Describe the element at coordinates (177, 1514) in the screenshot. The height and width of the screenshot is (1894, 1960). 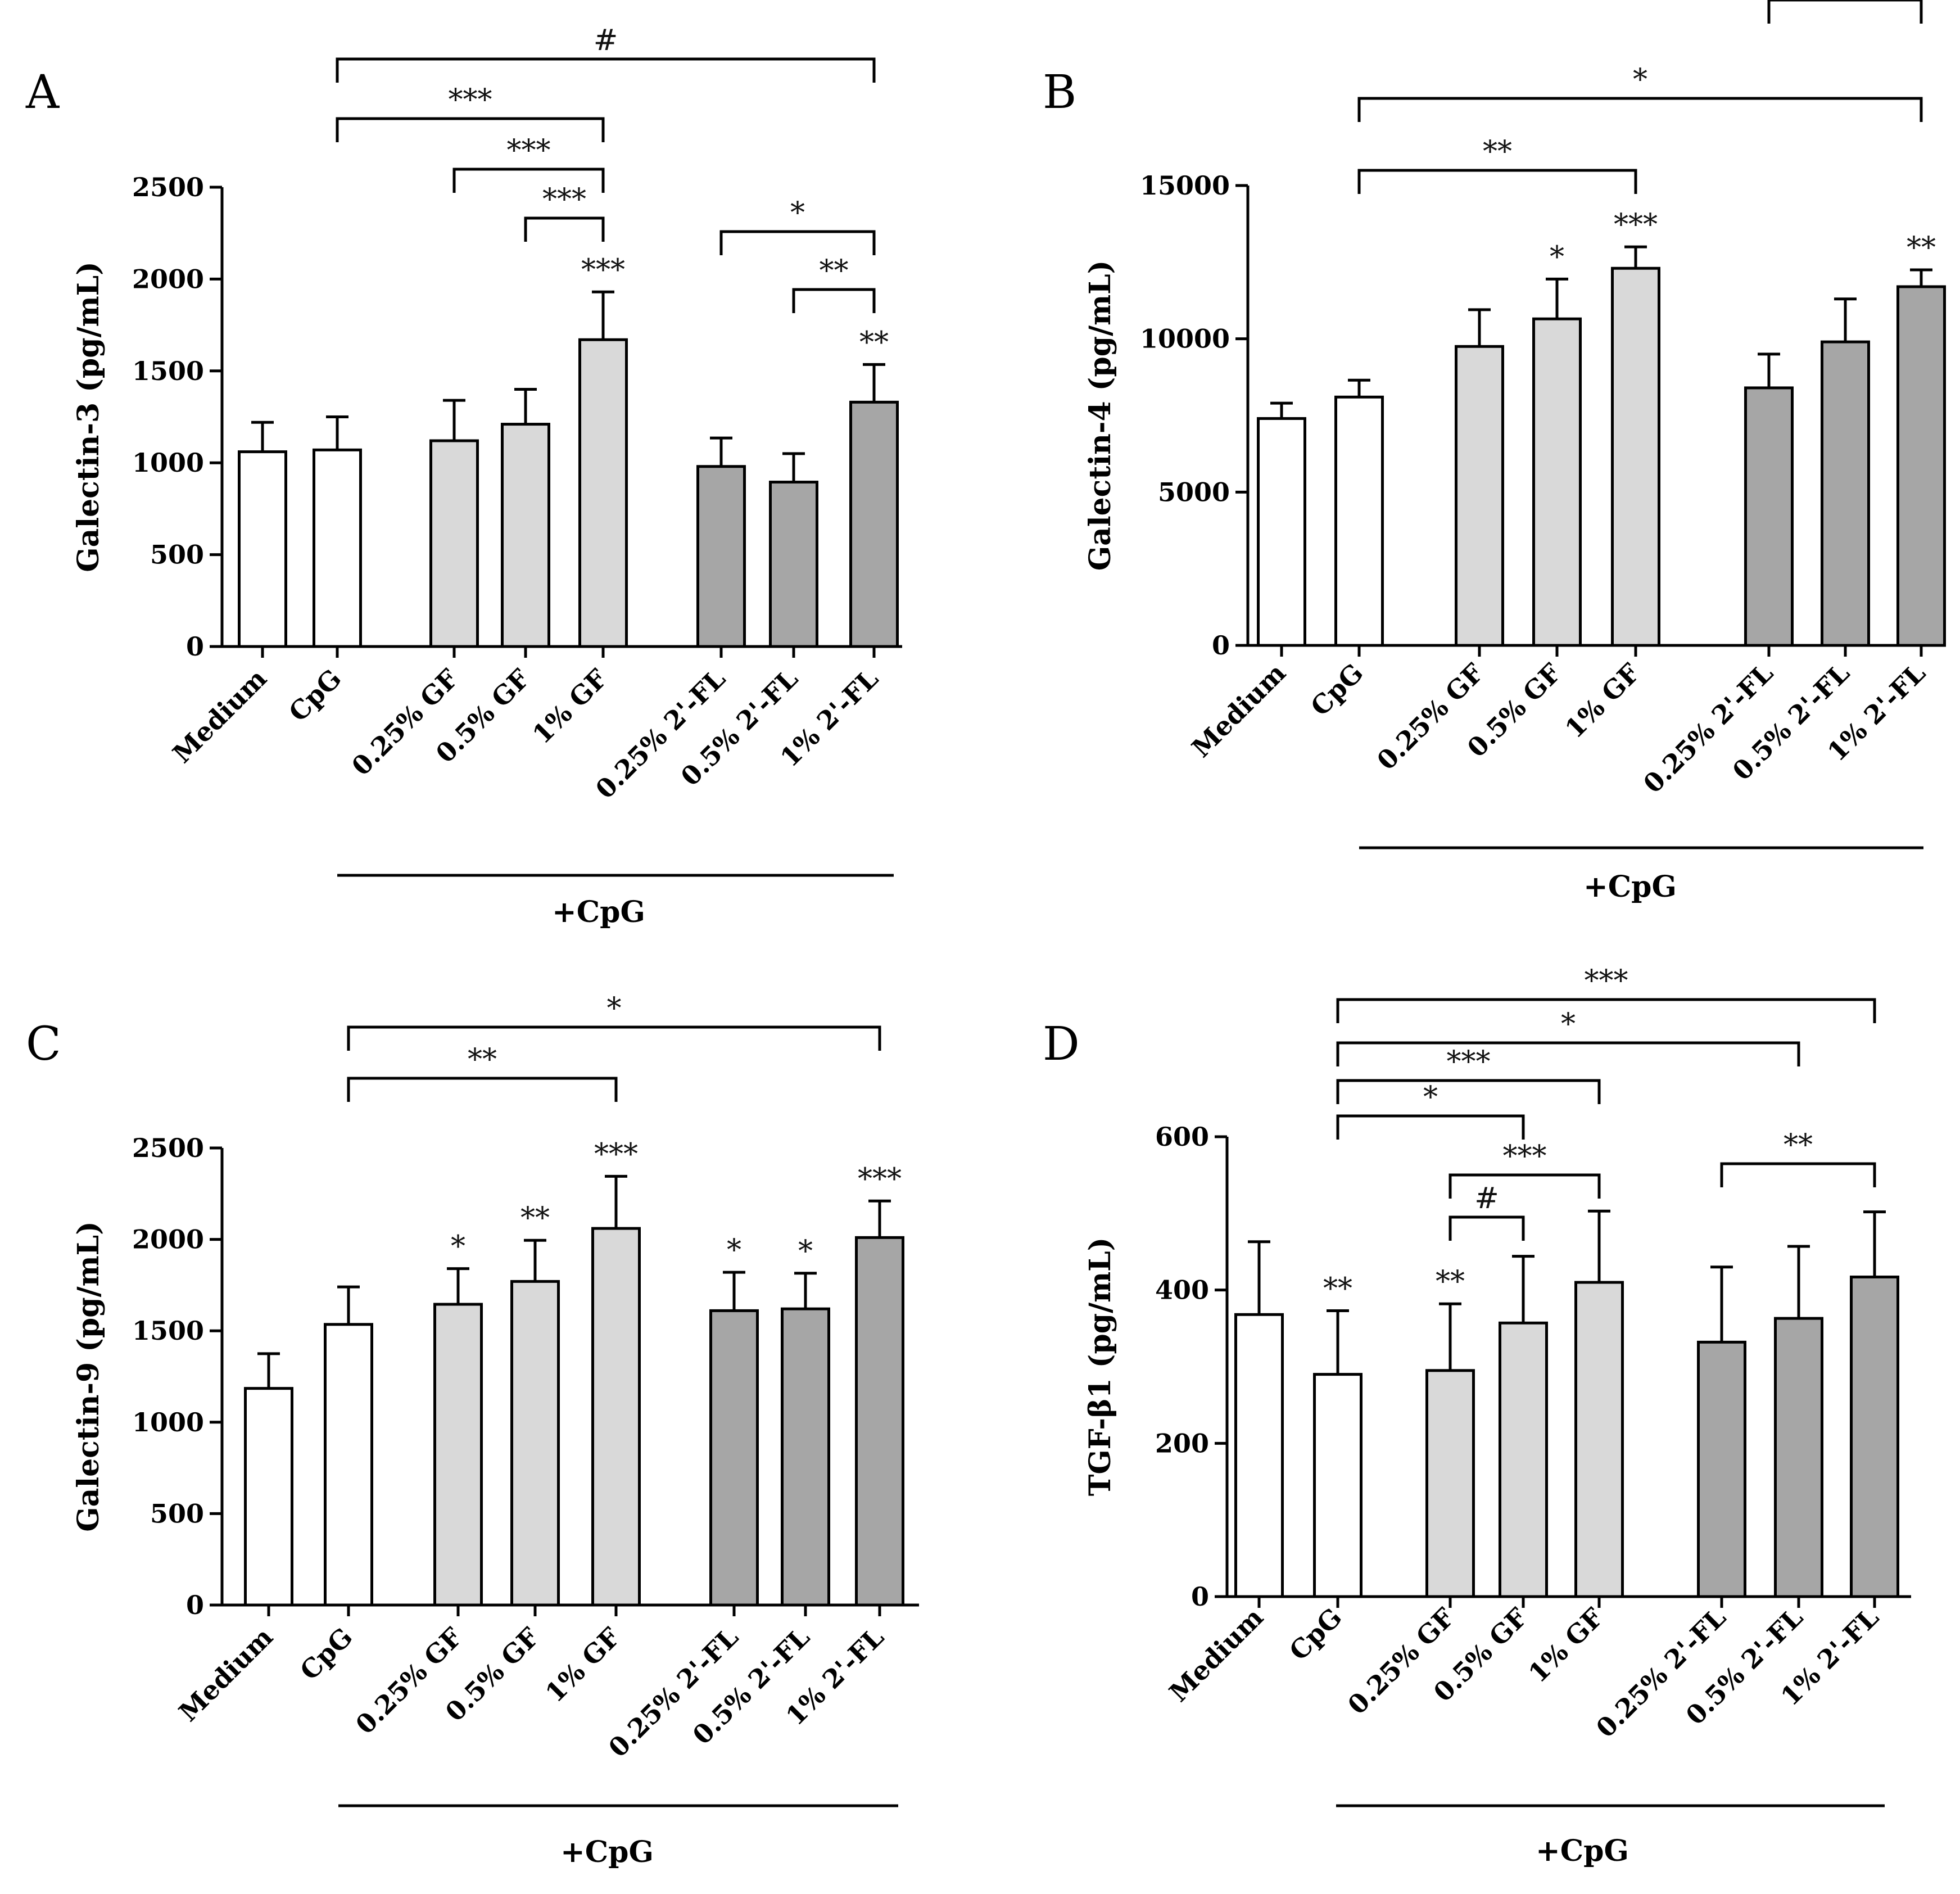
I see `y-tick-label: 500` at that location.